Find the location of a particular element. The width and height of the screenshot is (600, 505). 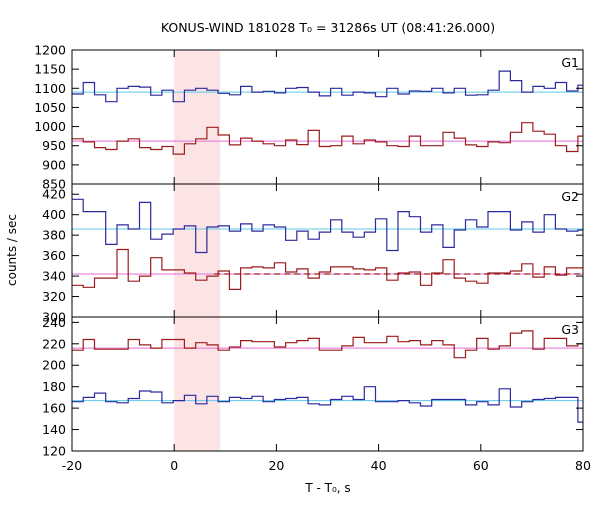

y-tick-label: 200 is located at coordinates (54, 365).